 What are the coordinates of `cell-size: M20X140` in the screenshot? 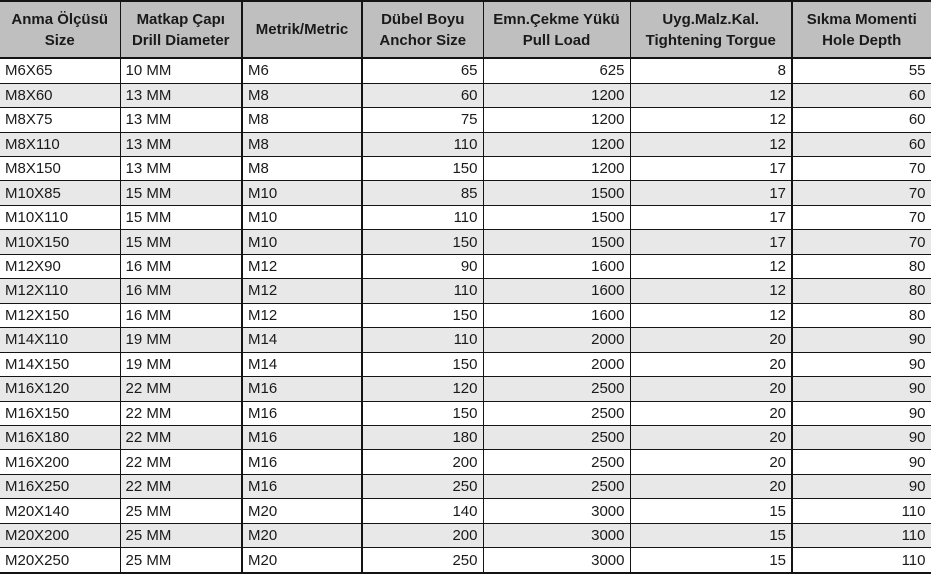 It's located at (60, 511).